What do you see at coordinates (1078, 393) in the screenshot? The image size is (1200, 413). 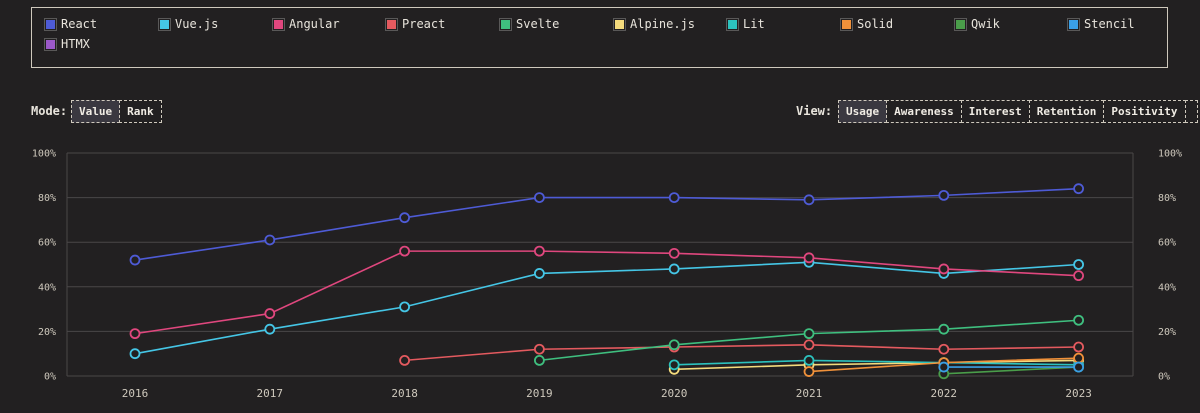 I see `x-tick-label: 2023` at bounding box center [1078, 393].